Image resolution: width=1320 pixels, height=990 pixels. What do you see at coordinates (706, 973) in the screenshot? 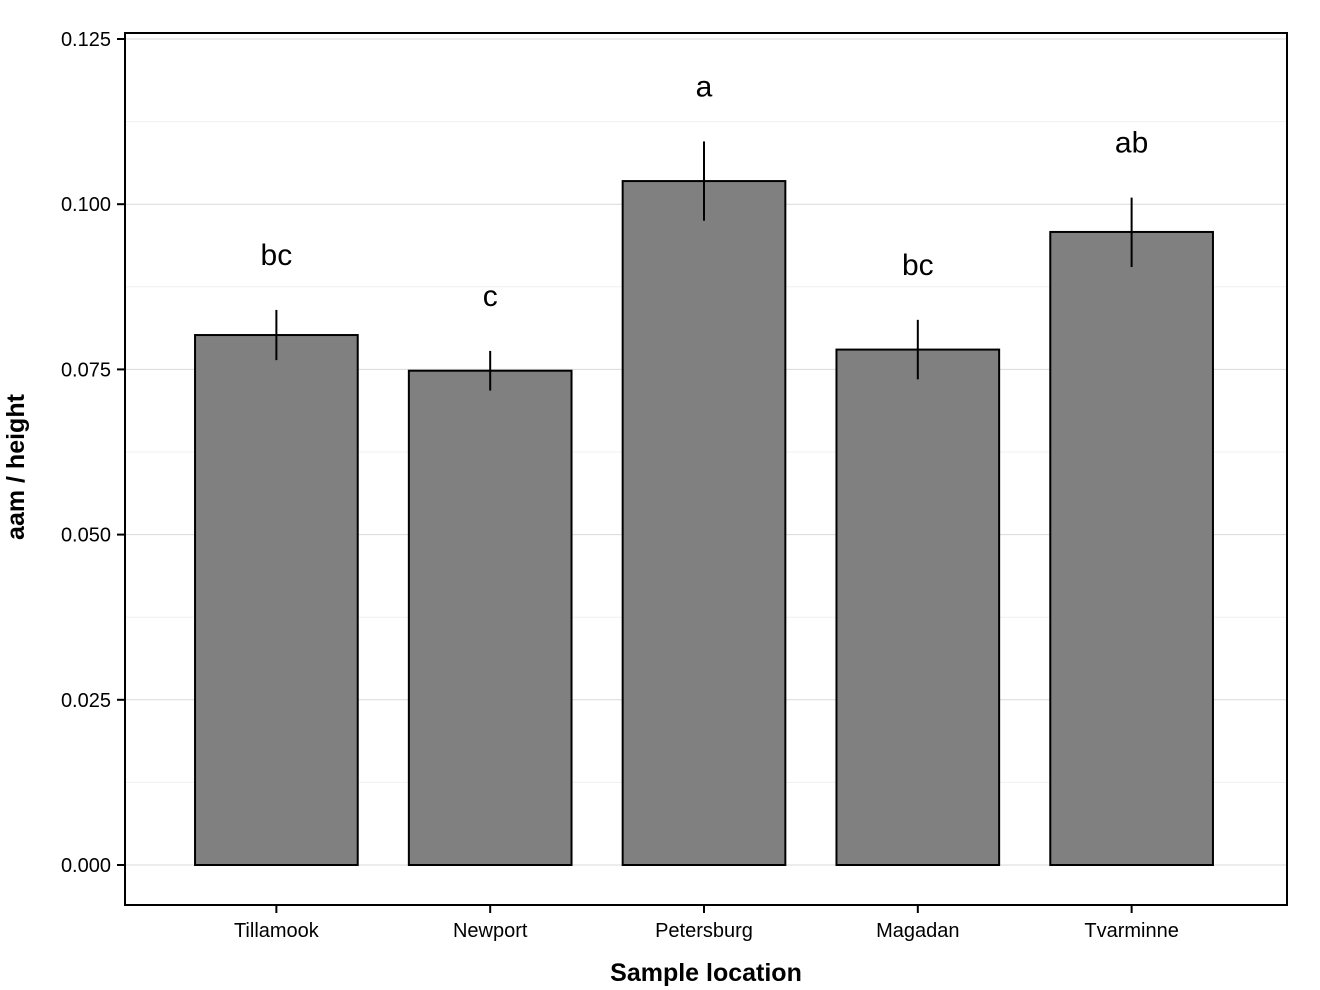
I see `x-axis-title: Sample location` at bounding box center [706, 973].